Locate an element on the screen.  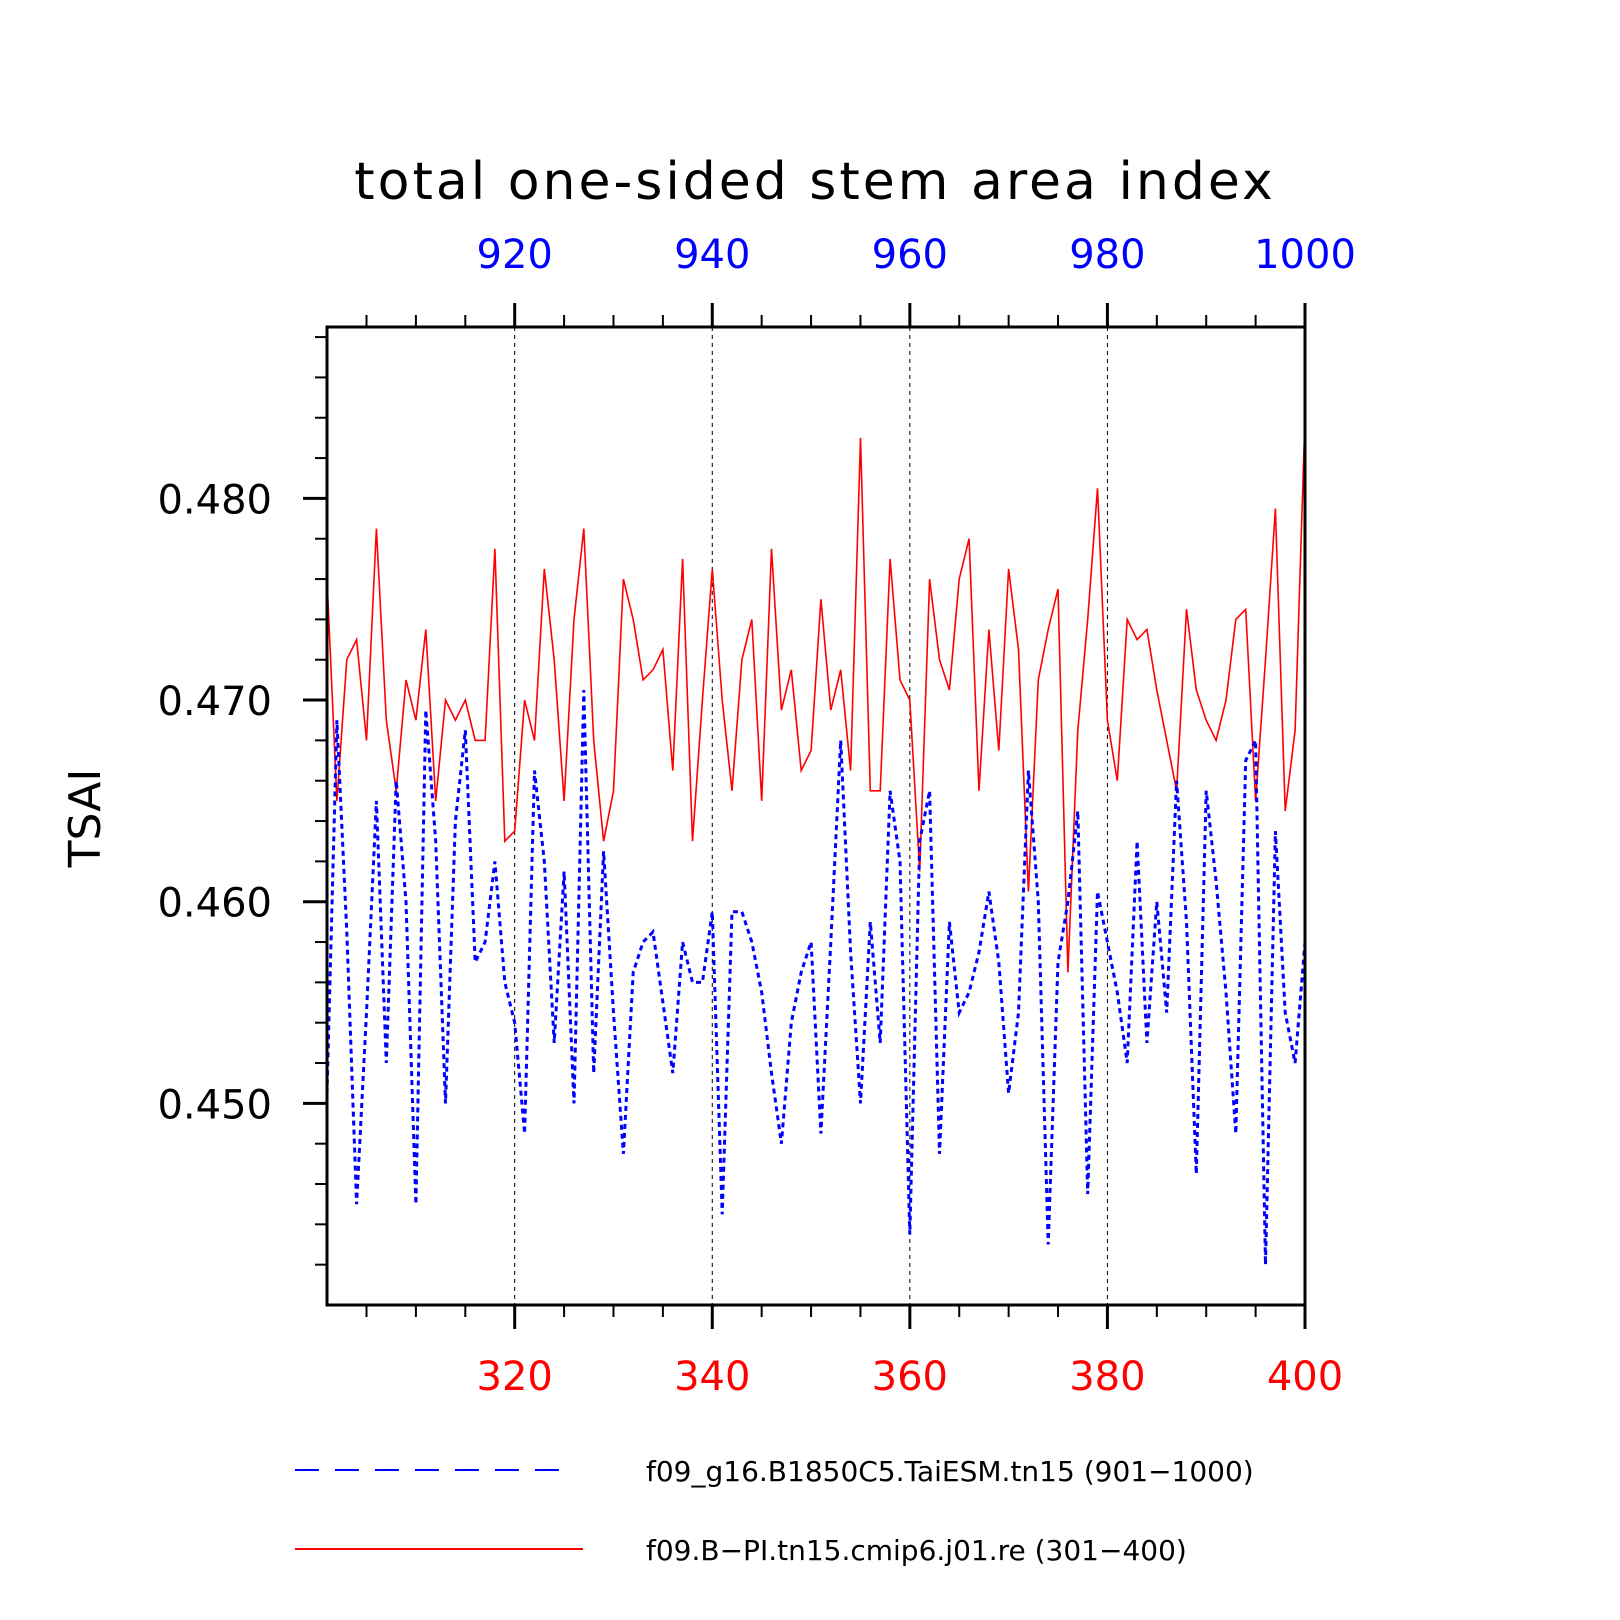
x-bottom-tick-label: 340 is located at coordinates (712, 1377).